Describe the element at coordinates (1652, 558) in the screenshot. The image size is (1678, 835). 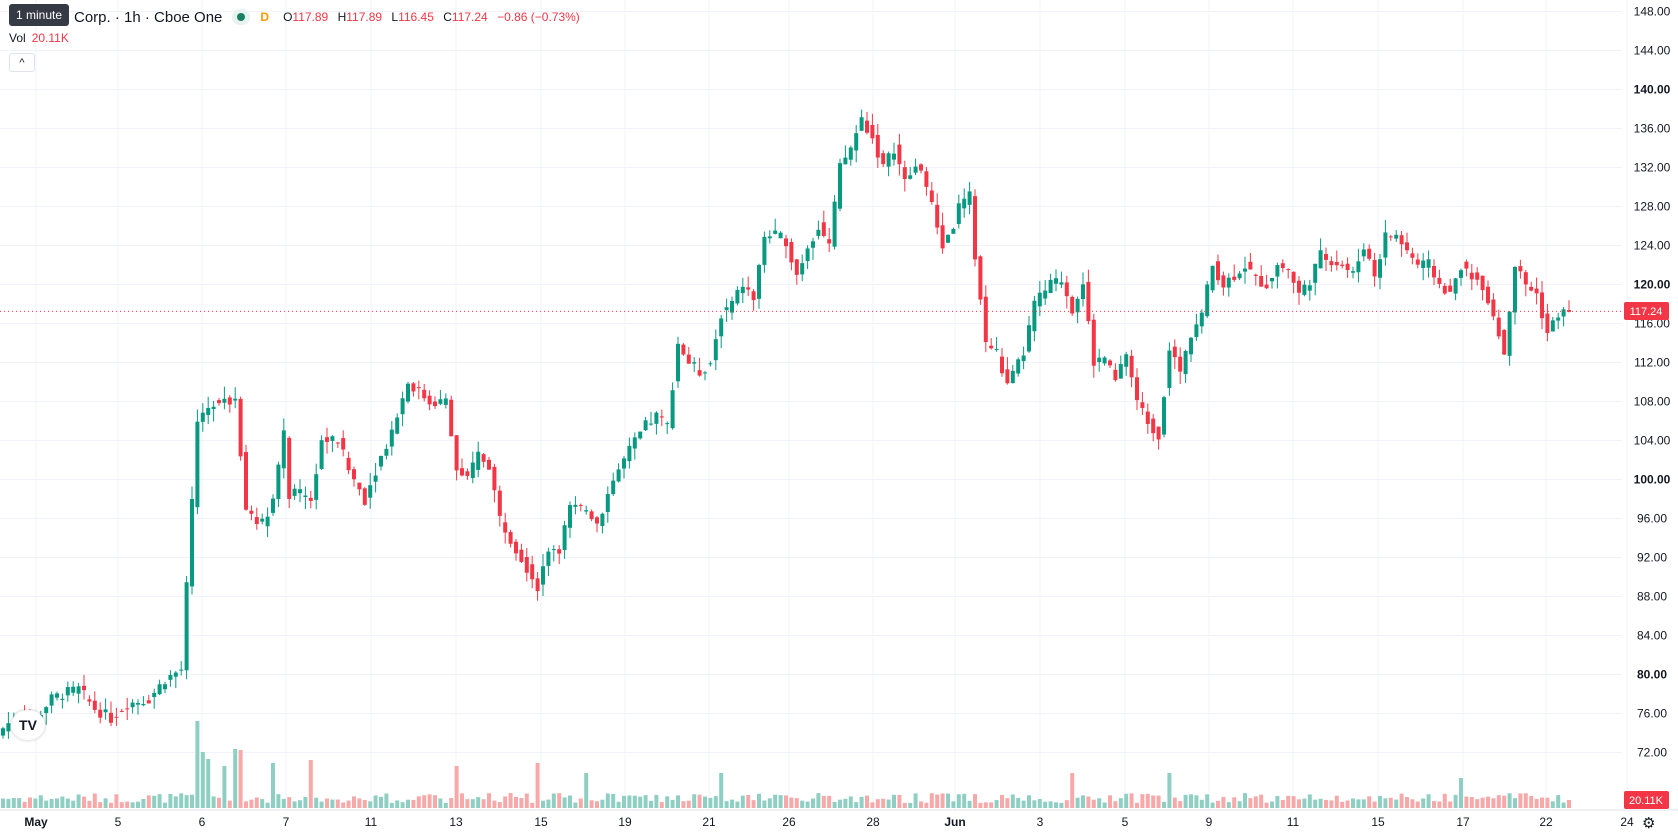
I see `price-tick-label: 92.00` at that location.